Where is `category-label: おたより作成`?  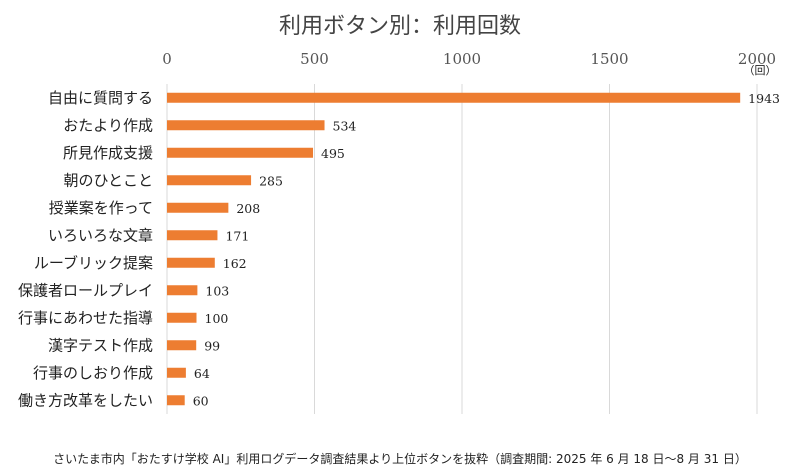
category-label: おたより作成 is located at coordinates (108, 125).